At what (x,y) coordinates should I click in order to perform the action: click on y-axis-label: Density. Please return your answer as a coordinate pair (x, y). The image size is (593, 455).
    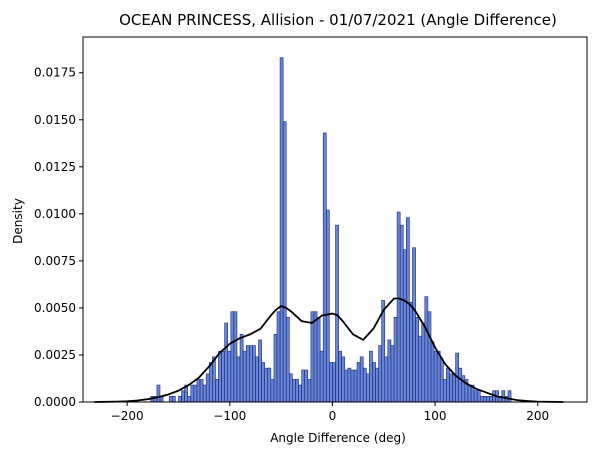
    Looking at the image, I should click on (18, 221).